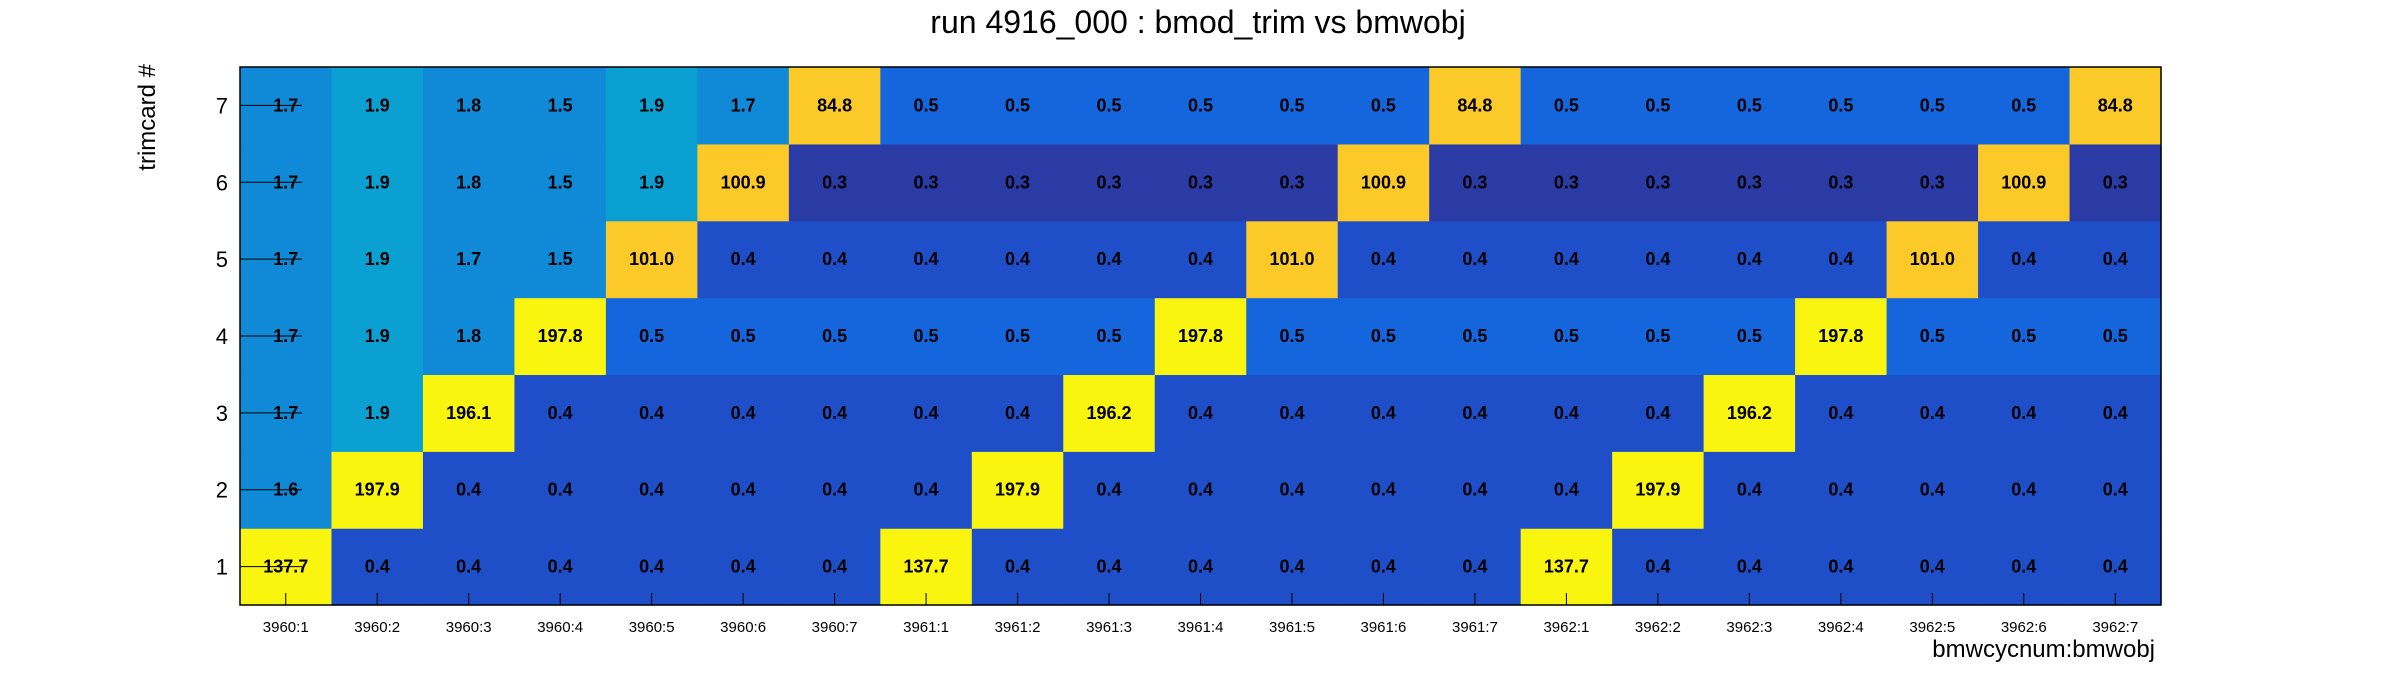 The width and height of the screenshot is (2396, 677). I want to click on y-axis-title: trimcard #, so click(147, 116).